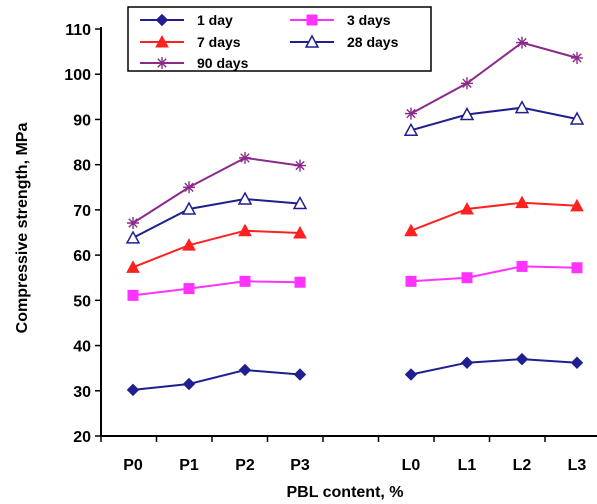 Image resolution: width=597 pixels, height=504 pixels. Describe the element at coordinates (77, 75) in the screenshot. I see `y-tick-label: 100` at that location.